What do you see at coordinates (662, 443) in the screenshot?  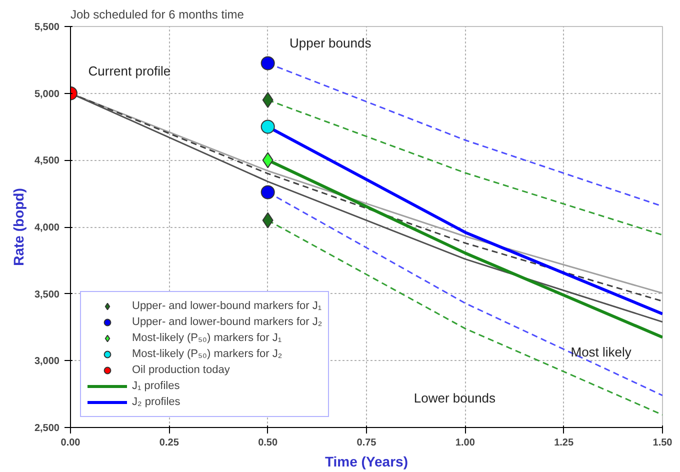 I see `x-tick-label: 1.50` at bounding box center [662, 443].